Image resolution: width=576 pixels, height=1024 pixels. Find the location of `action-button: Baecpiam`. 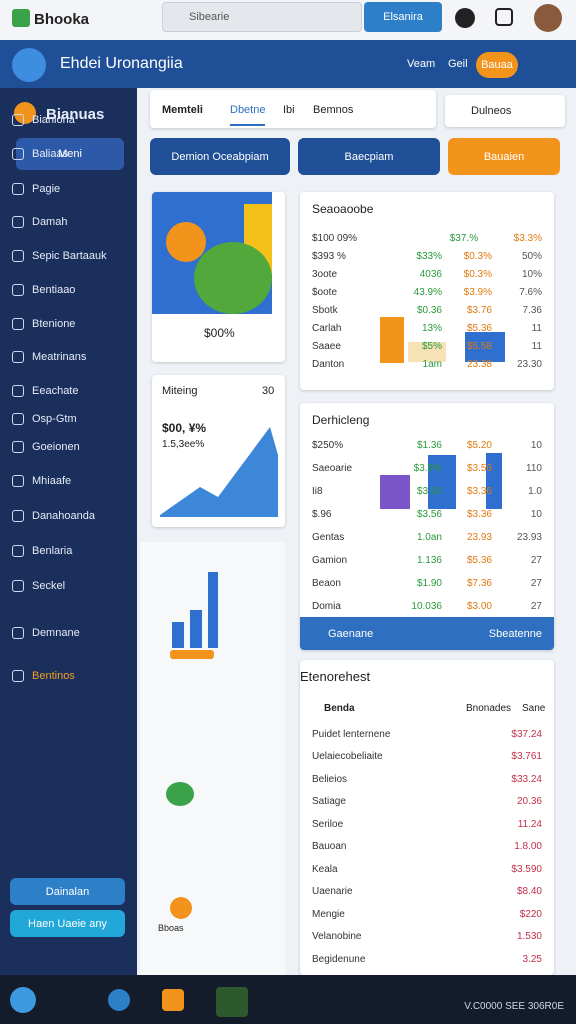

action-button: Baecpiam is located at coordinates (369, 156).